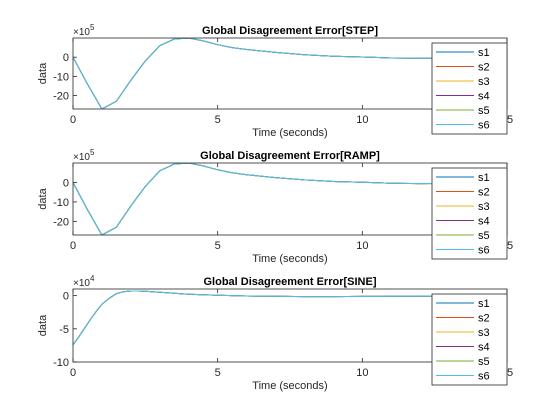  What do you see at coordinates (290, 31) in the screenshot?
I see `chart-title: Global Disagreement Error[STEP]` at bounding box center [290, 31].